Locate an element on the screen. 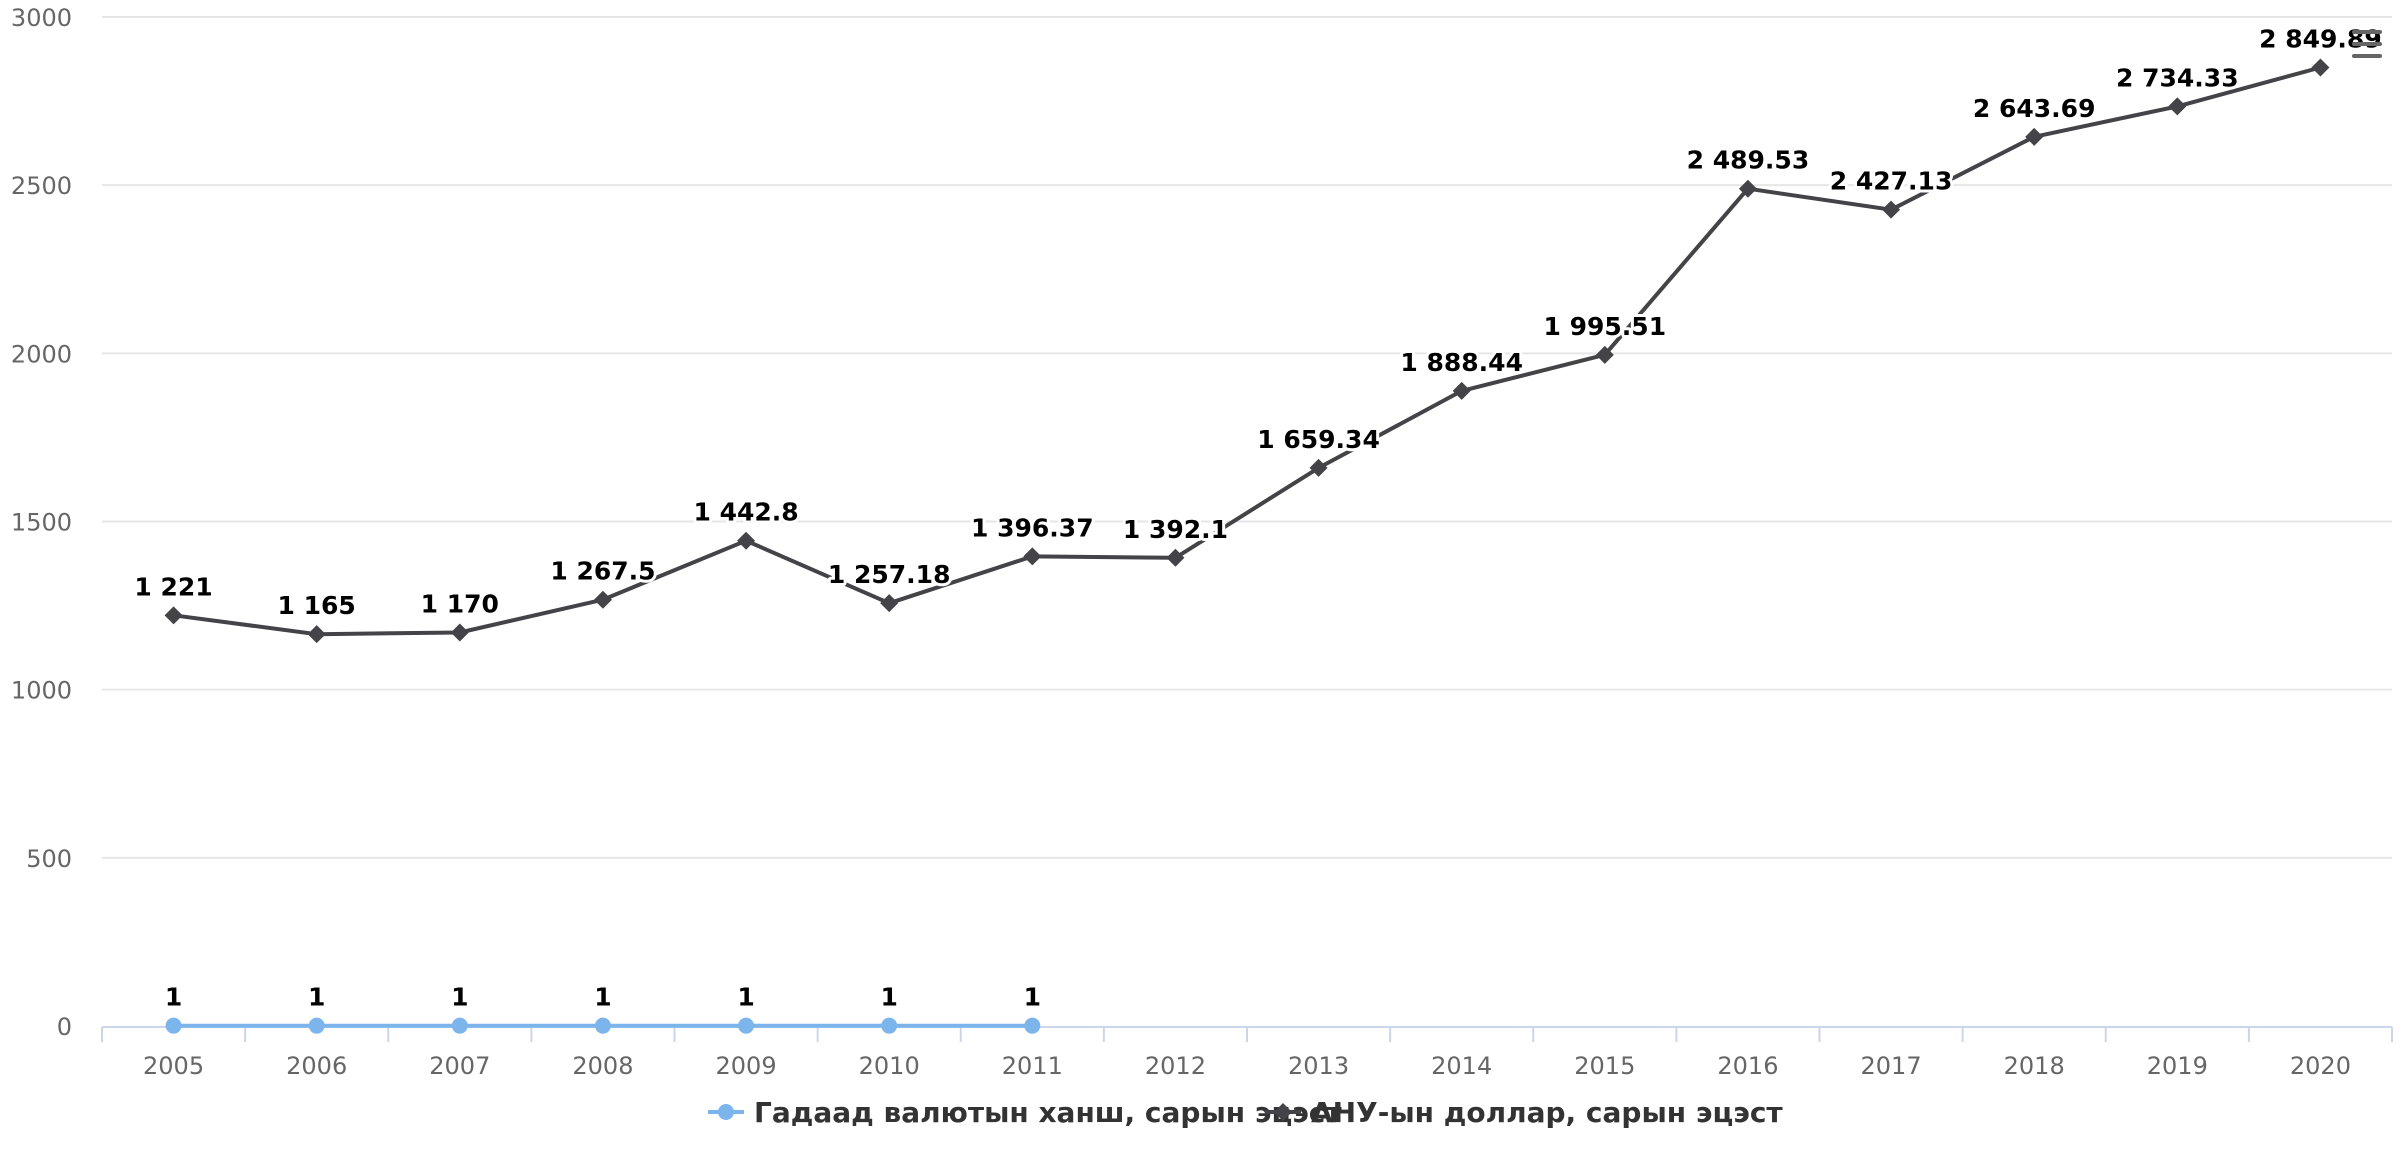  data-label: 1 267.5 is located at coordinates (602, 571).